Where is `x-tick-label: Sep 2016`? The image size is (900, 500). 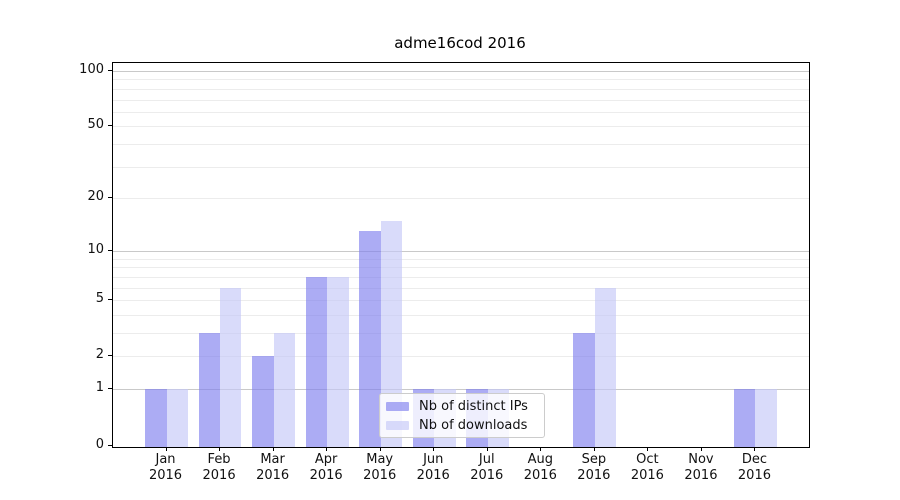
x-tick-label: Sep 2016 is located at coordinates (594, 467).